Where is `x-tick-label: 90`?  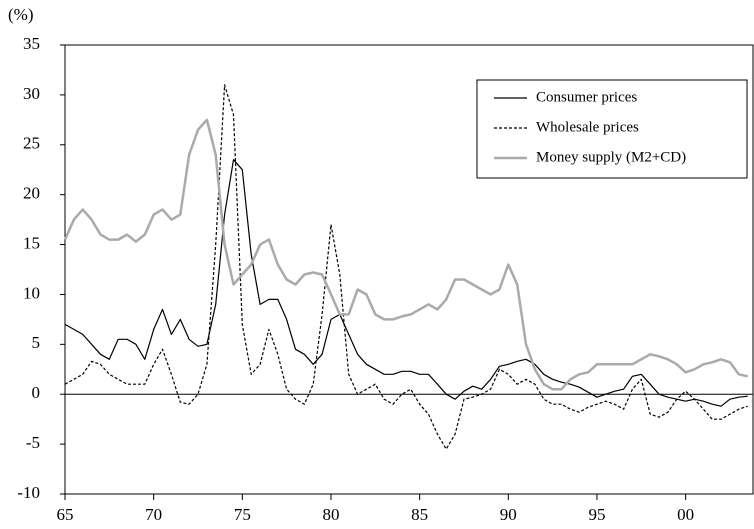
x-tick-label: 90 is located at coordinates (508, 514).